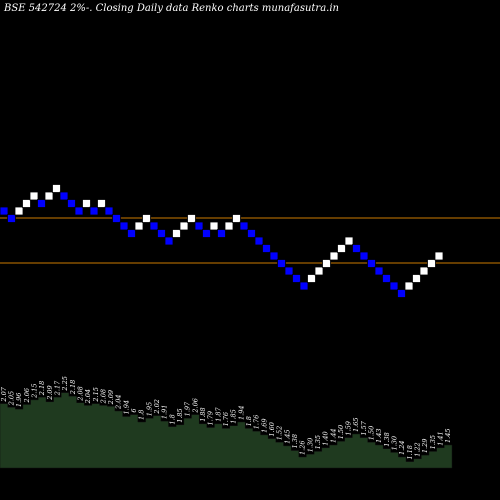 The width and height of the screenshot is (500, 500). I want to click on volume-label: 1.18, so click(410, 452).